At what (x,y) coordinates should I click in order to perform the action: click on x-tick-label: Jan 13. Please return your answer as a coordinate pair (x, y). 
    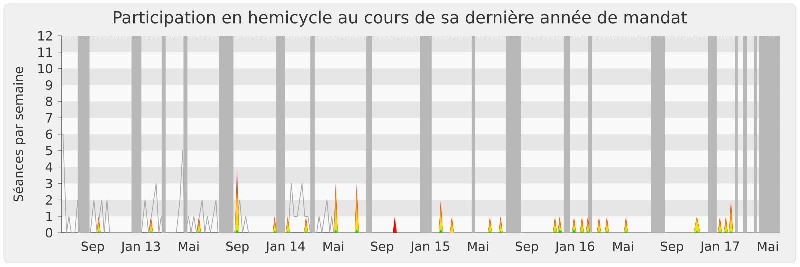
    Looking at the image, I should click on (140, 248).